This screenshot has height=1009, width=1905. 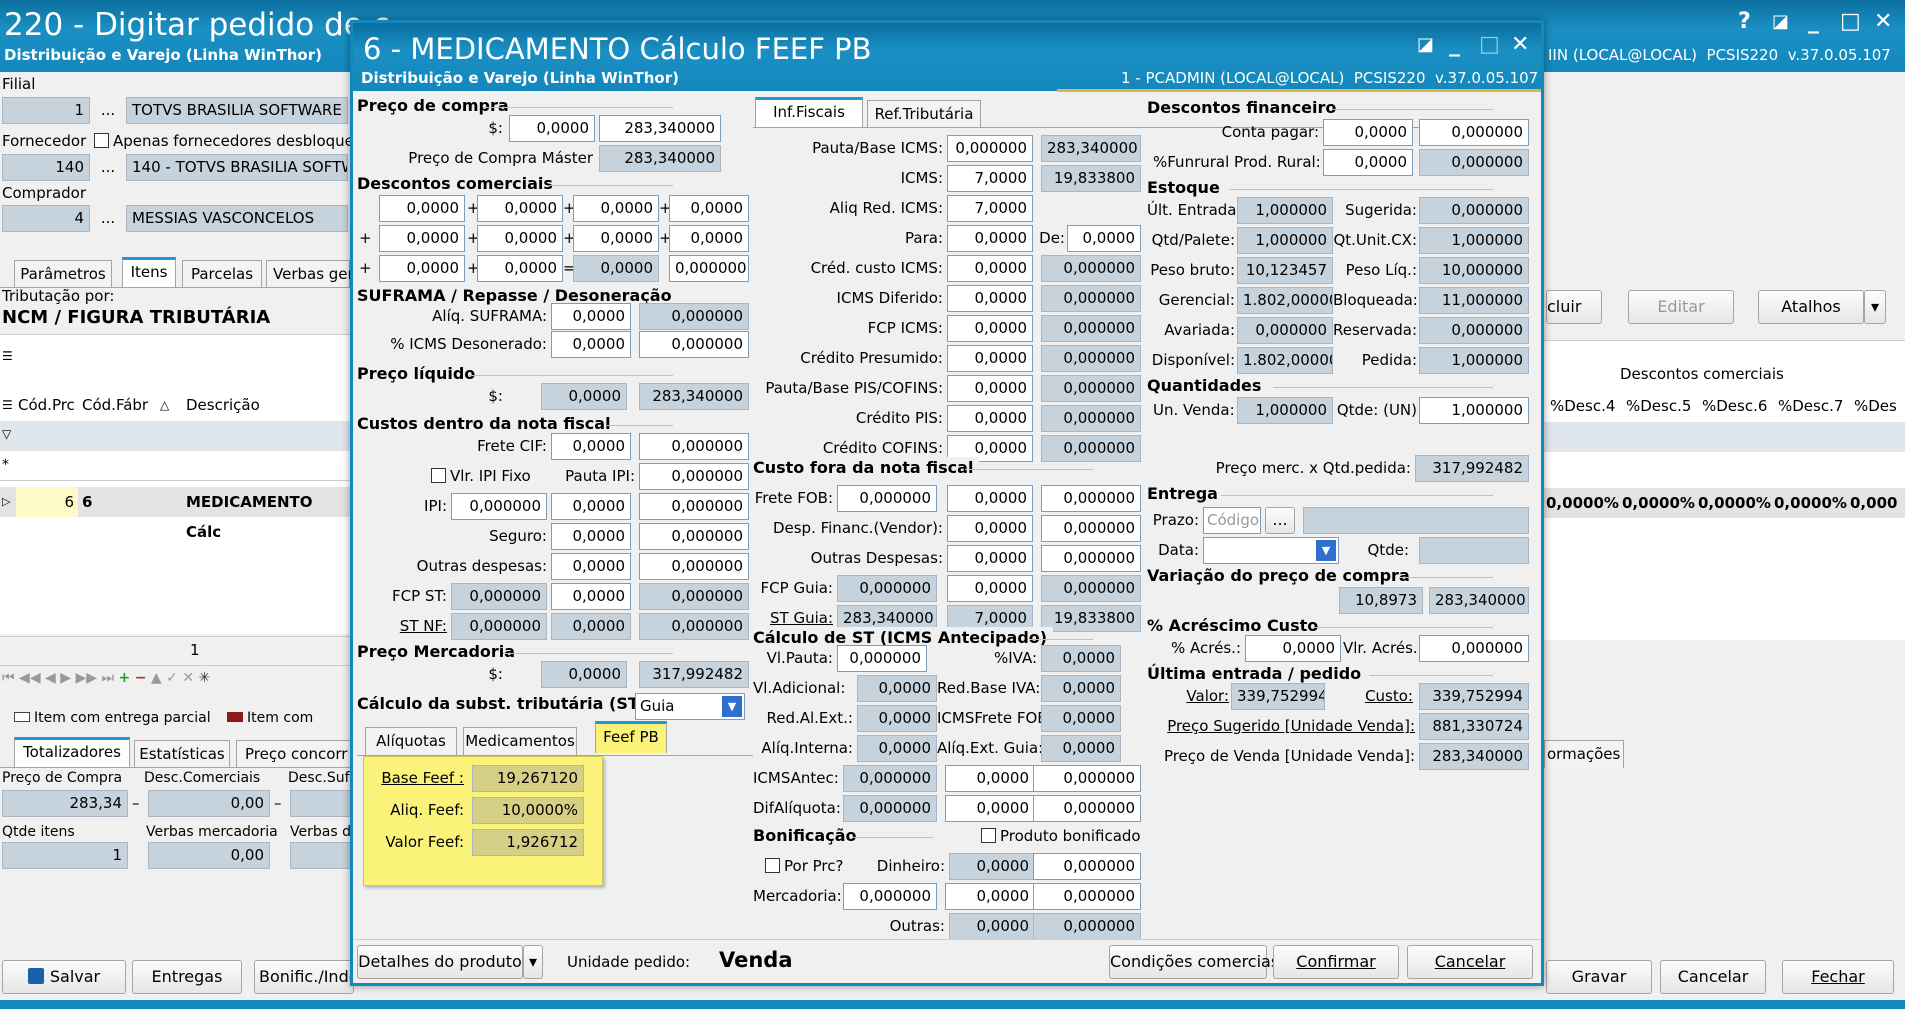 I want to click on ipi-field-3: 0,000000, so click(x=694, y=506).